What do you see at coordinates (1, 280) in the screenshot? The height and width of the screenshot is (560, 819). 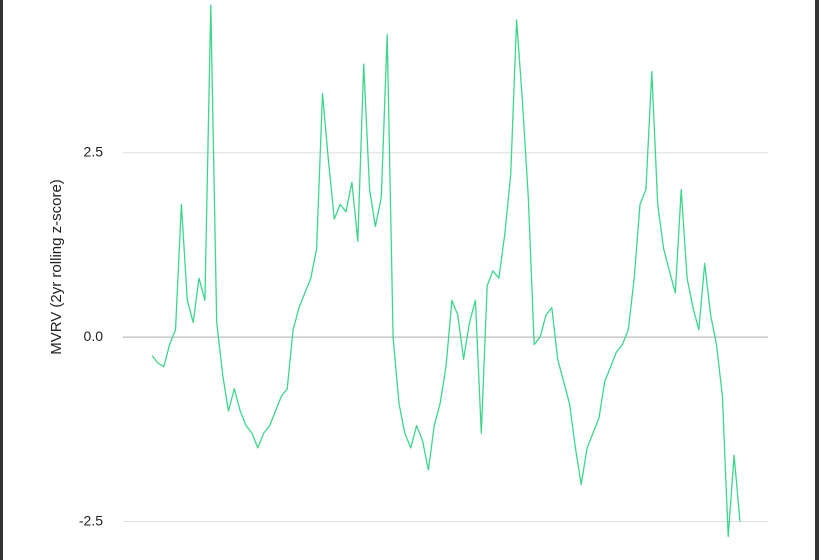 I see `left-border` at bounding box center [1, 280].